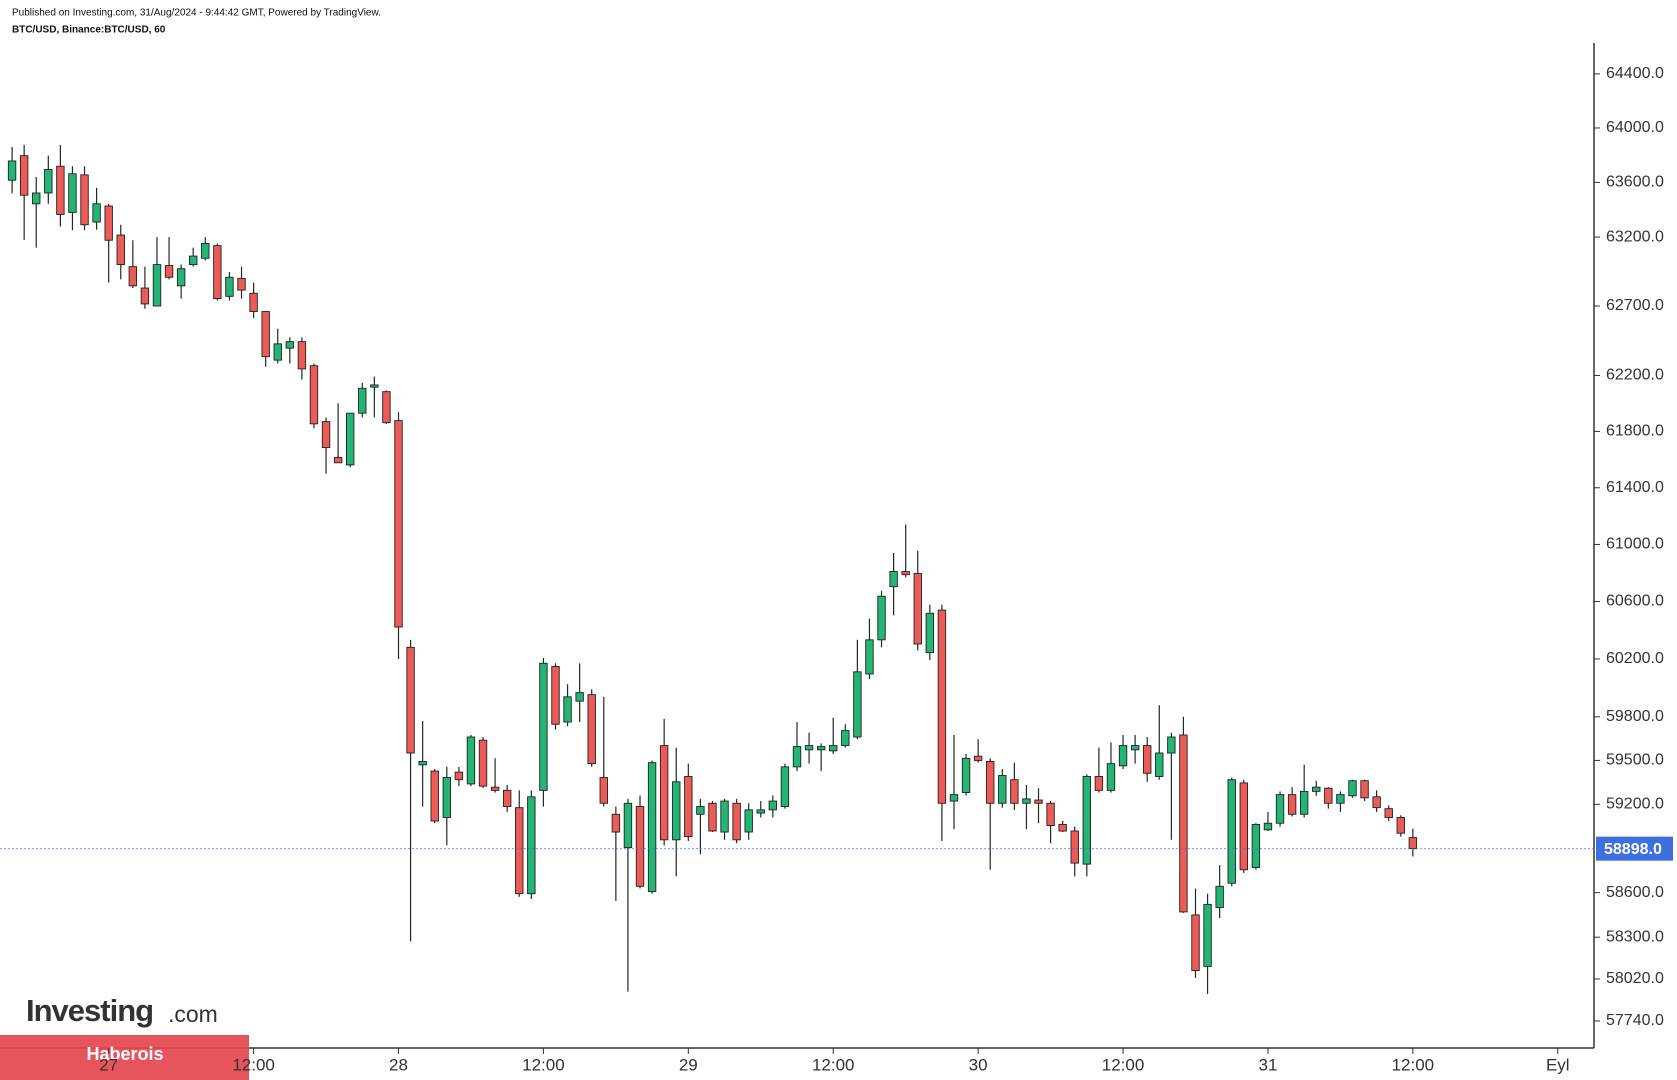 The height and width of the screenshot is (1080, 1677). What do you see at coordinates (1635, 892) in the screenshot?
I see `y-tick-label: 58600.0` at bounding box center [1635, 892].